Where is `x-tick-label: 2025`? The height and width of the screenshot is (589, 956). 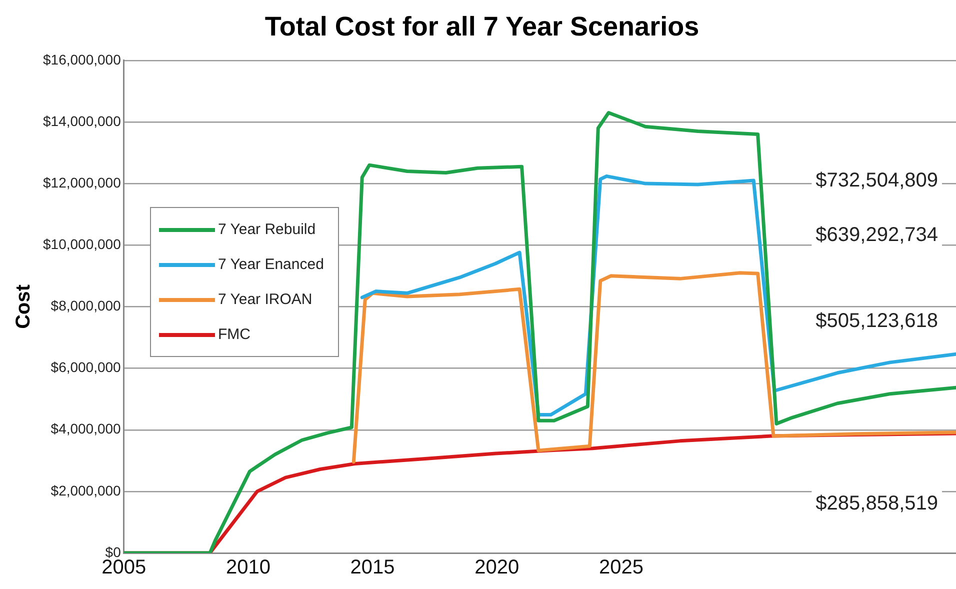 x-tick-label: 2025 is located at coordinates (621, 567).